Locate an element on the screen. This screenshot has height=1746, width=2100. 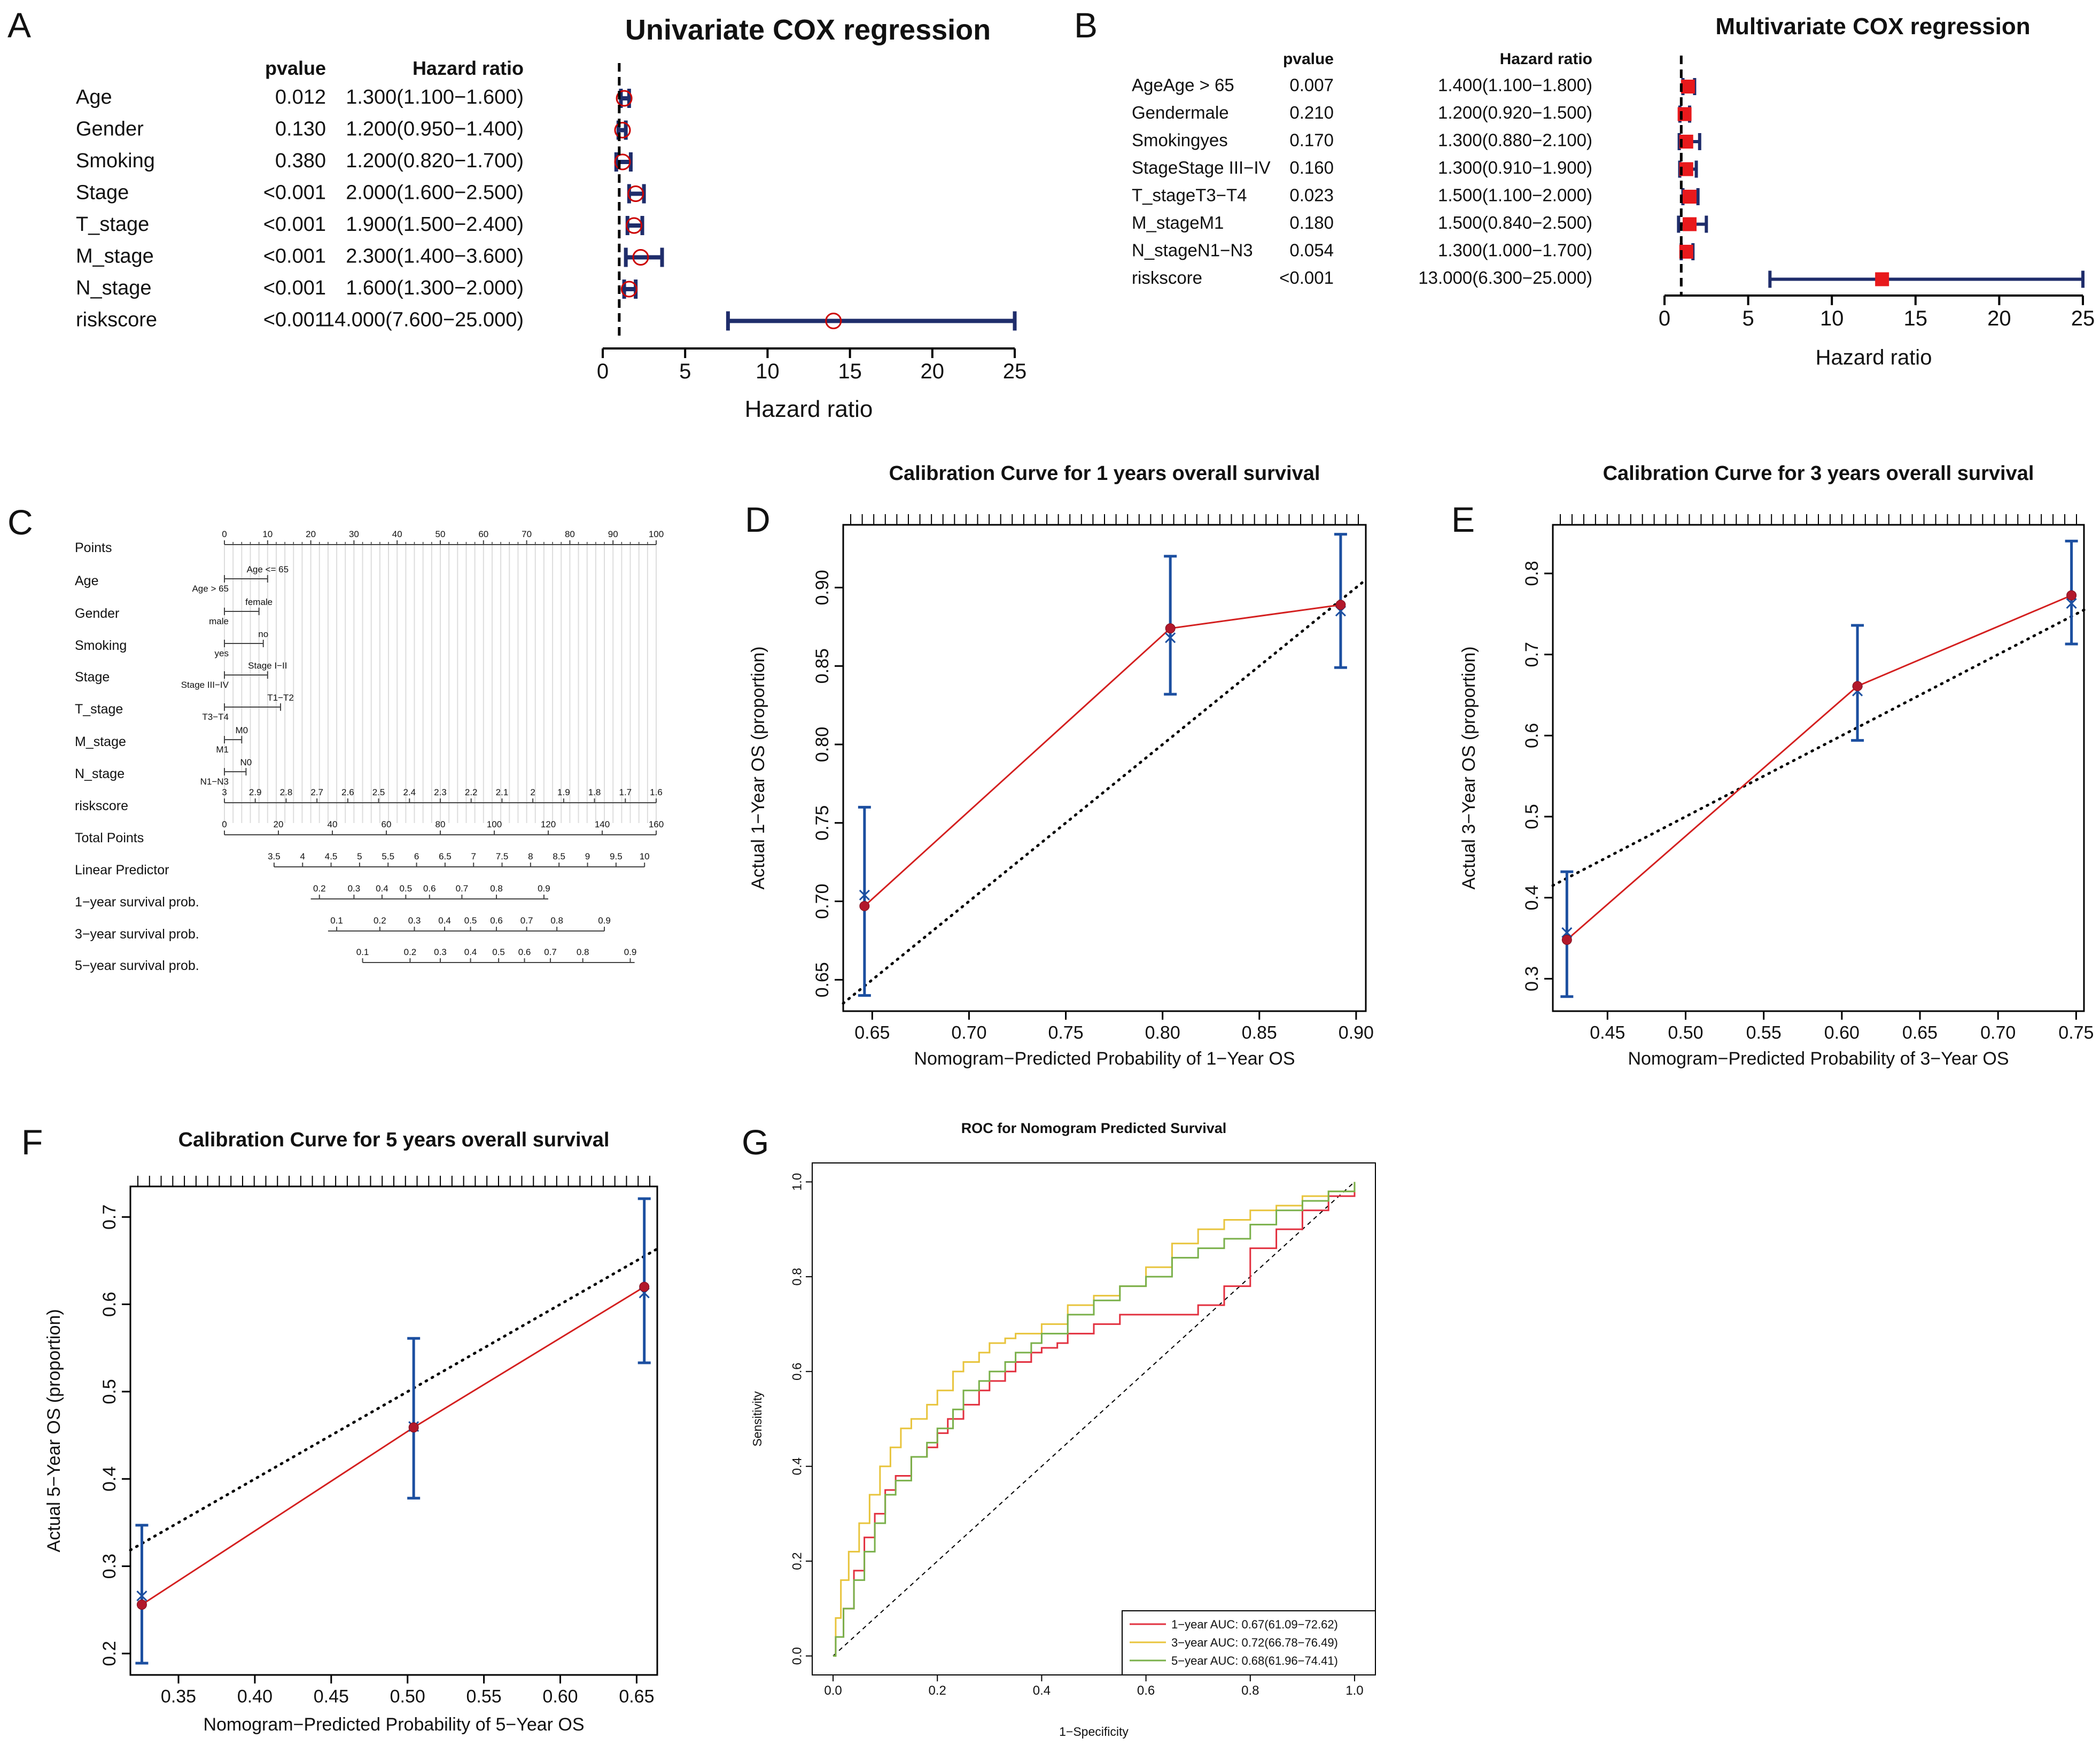
nomogram-tick-label: 2.5 is located at coordinates (378, 792).